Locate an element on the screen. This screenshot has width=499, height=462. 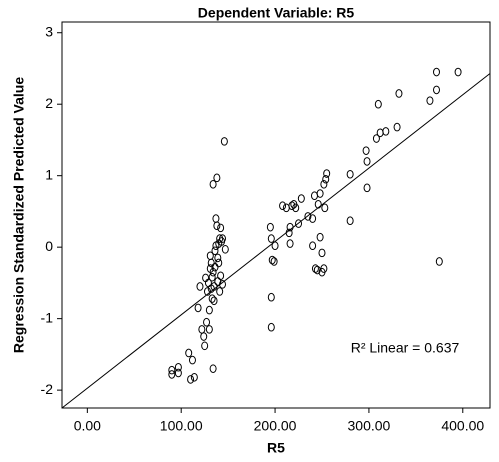
y-tick-label: 0 is located at coordinates (49, 246).